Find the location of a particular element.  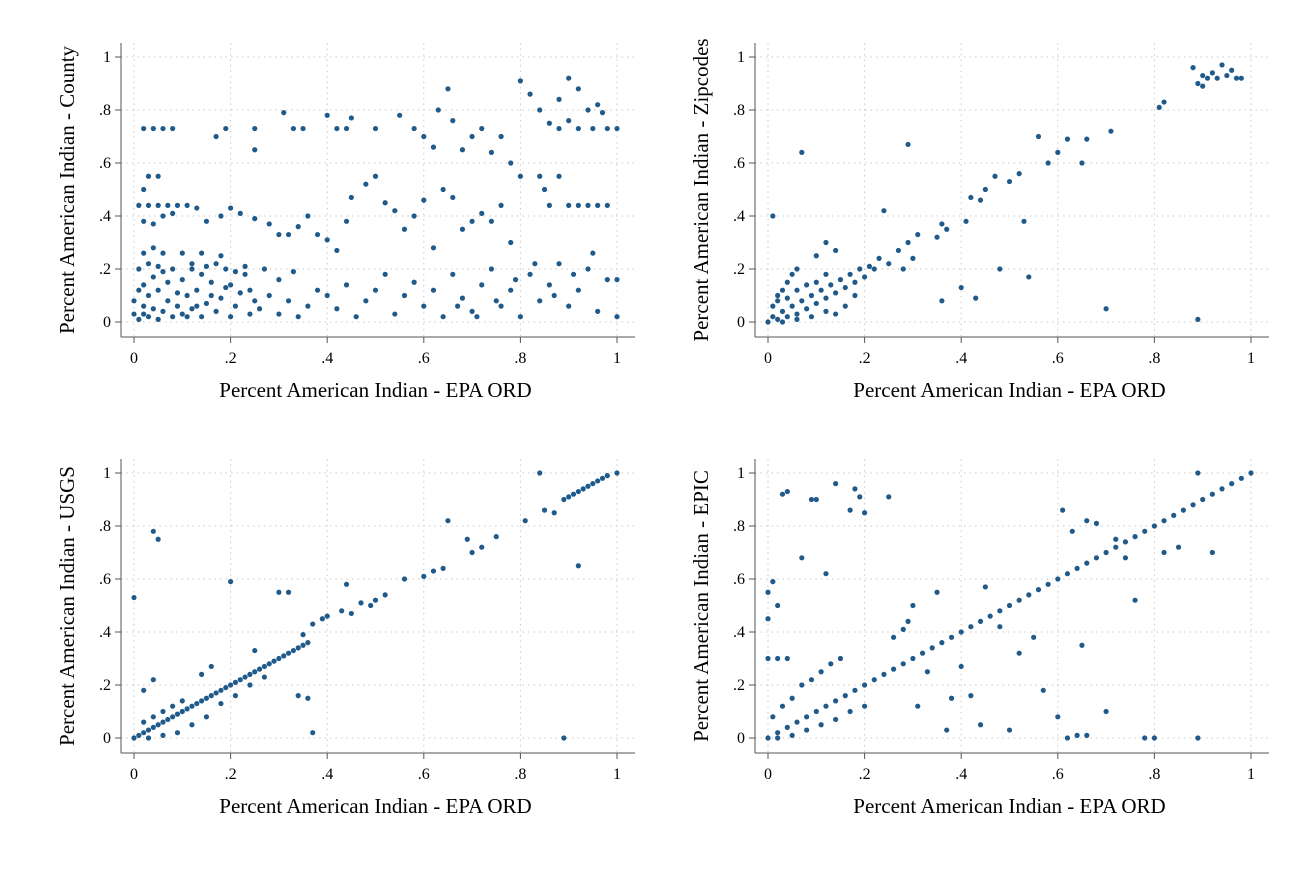

y-axis-title: Percent American Indian - County is located at coordinates (67, 189).